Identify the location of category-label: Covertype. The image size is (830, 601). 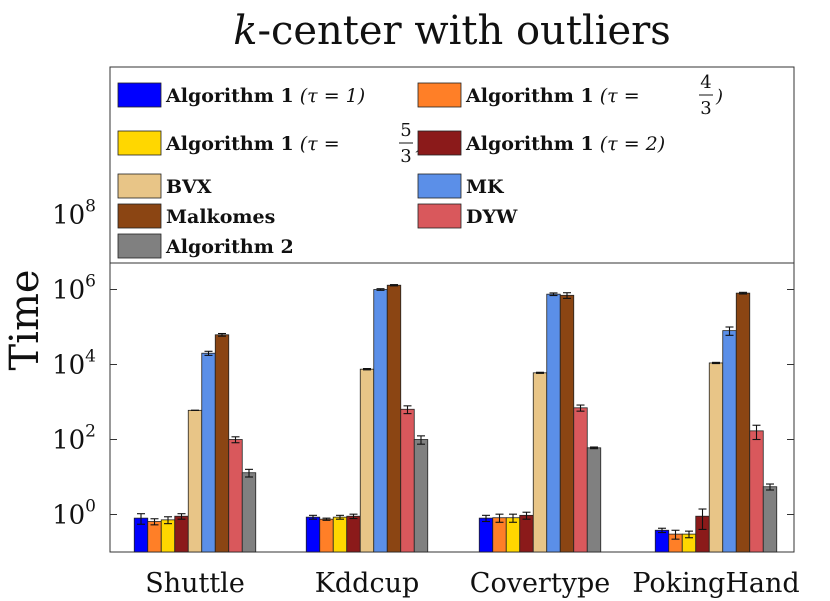
(540, 583).